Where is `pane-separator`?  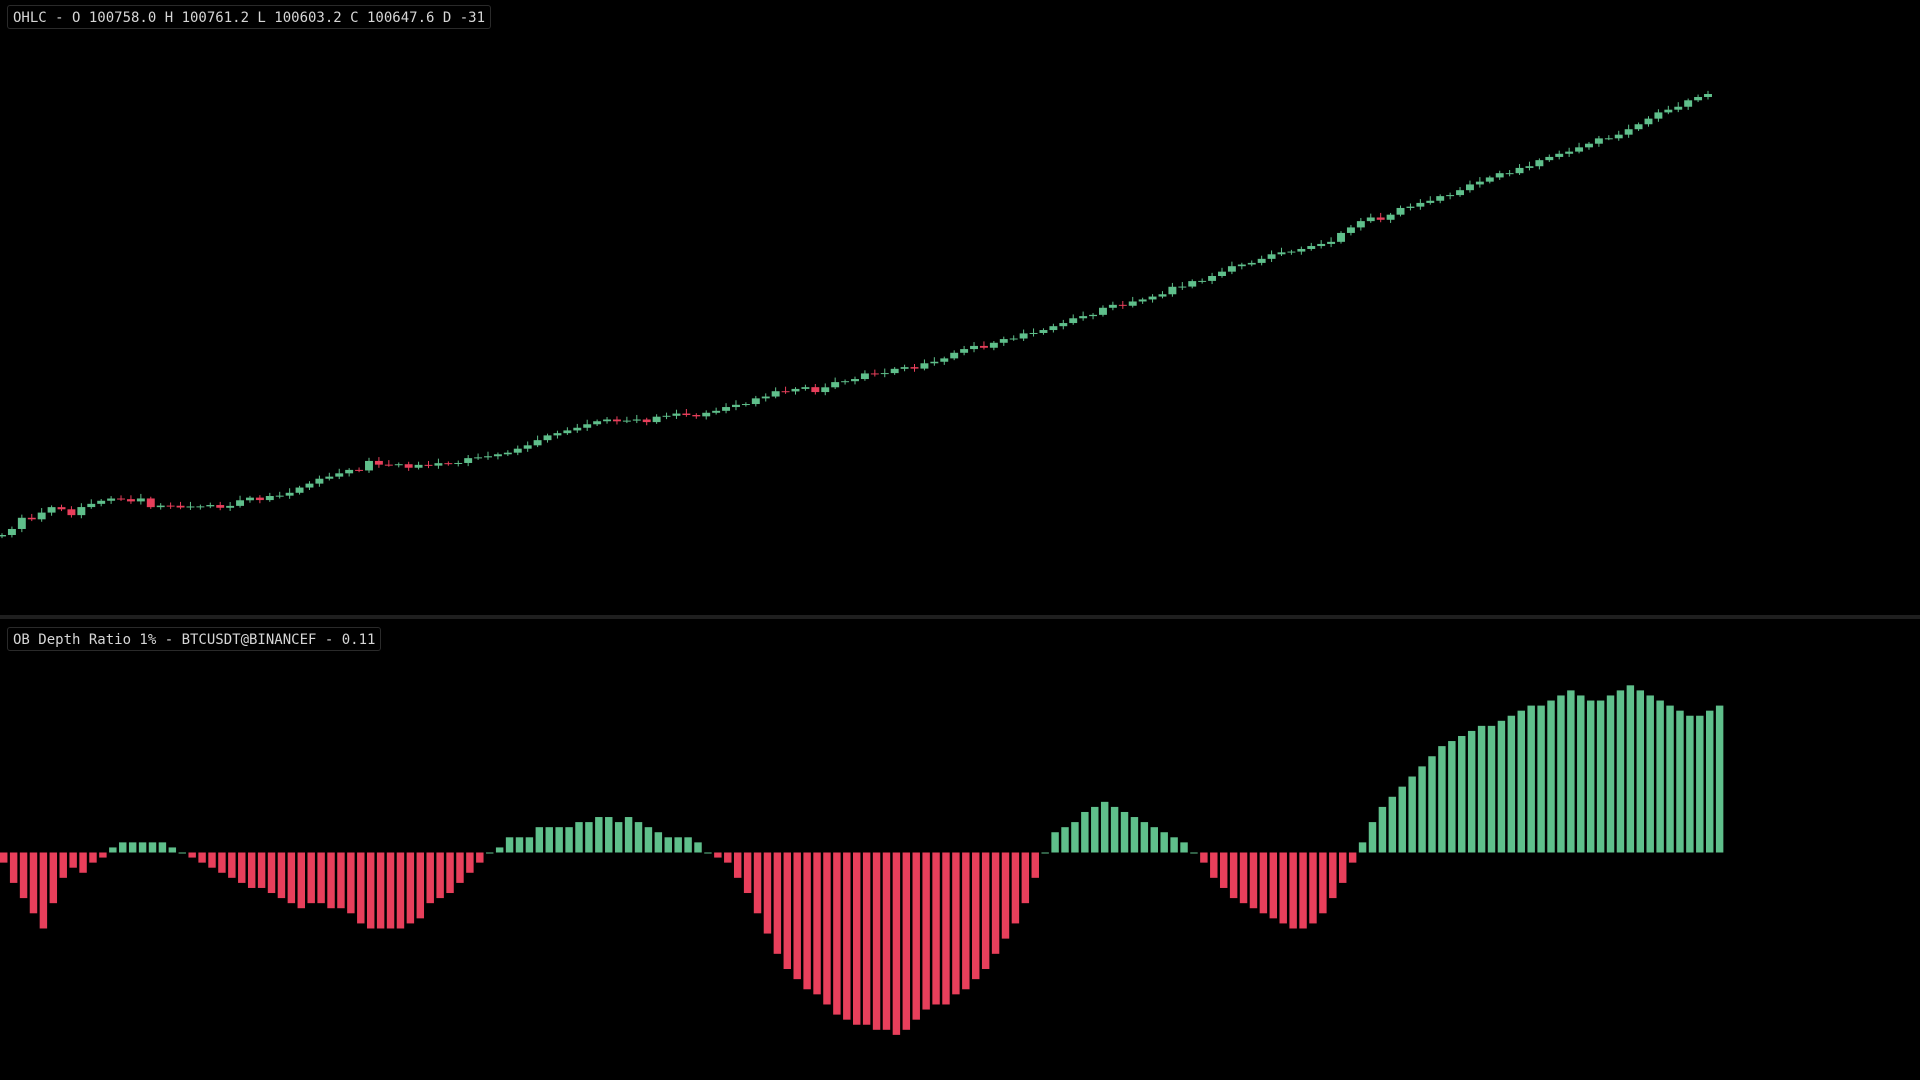
pane-separator is located at coordinates (960, 617).